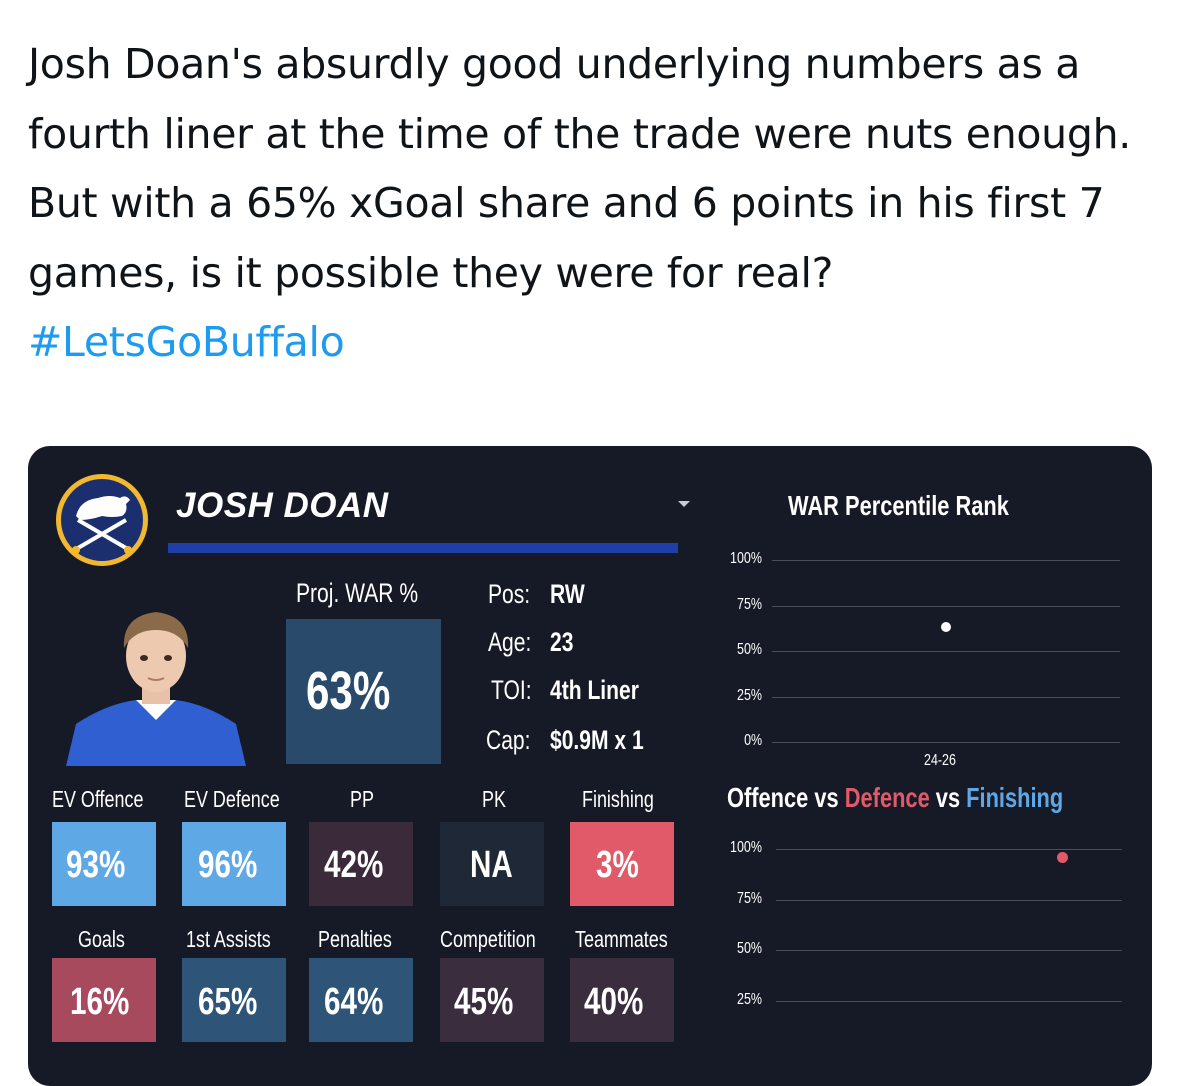 The height and width of the screenshot is (1086, 1179). Describe the element at coordinates (898, 505) in the screenshot. I see `war-chart-title: WAR Percentile Rank` at that location.